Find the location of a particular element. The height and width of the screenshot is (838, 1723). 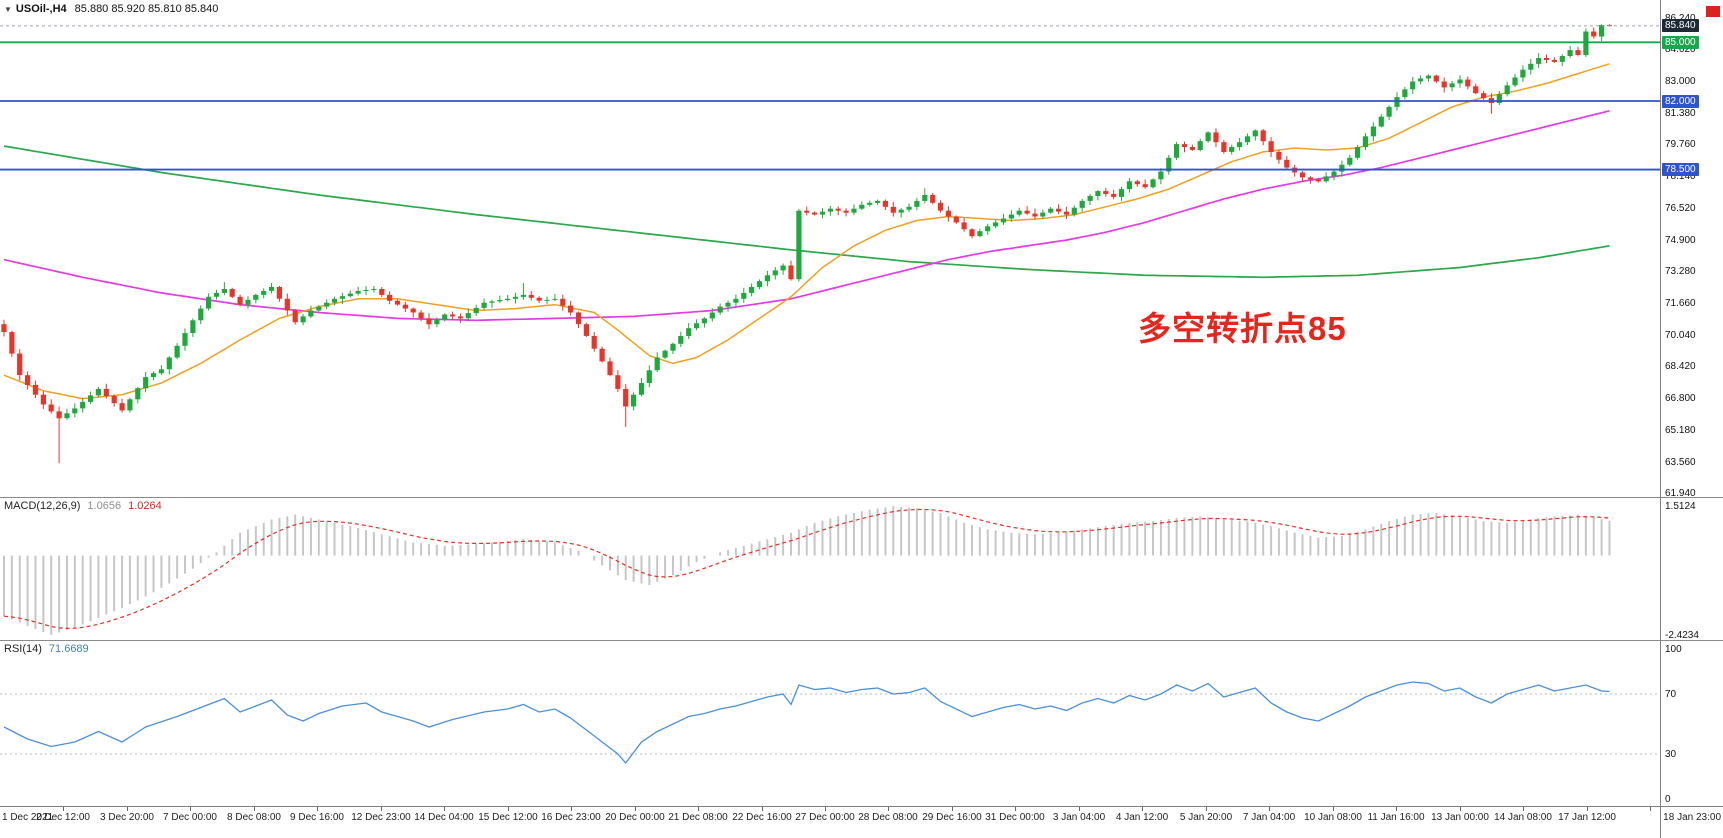

macd-signal-line is located at coordinates (806, 569).